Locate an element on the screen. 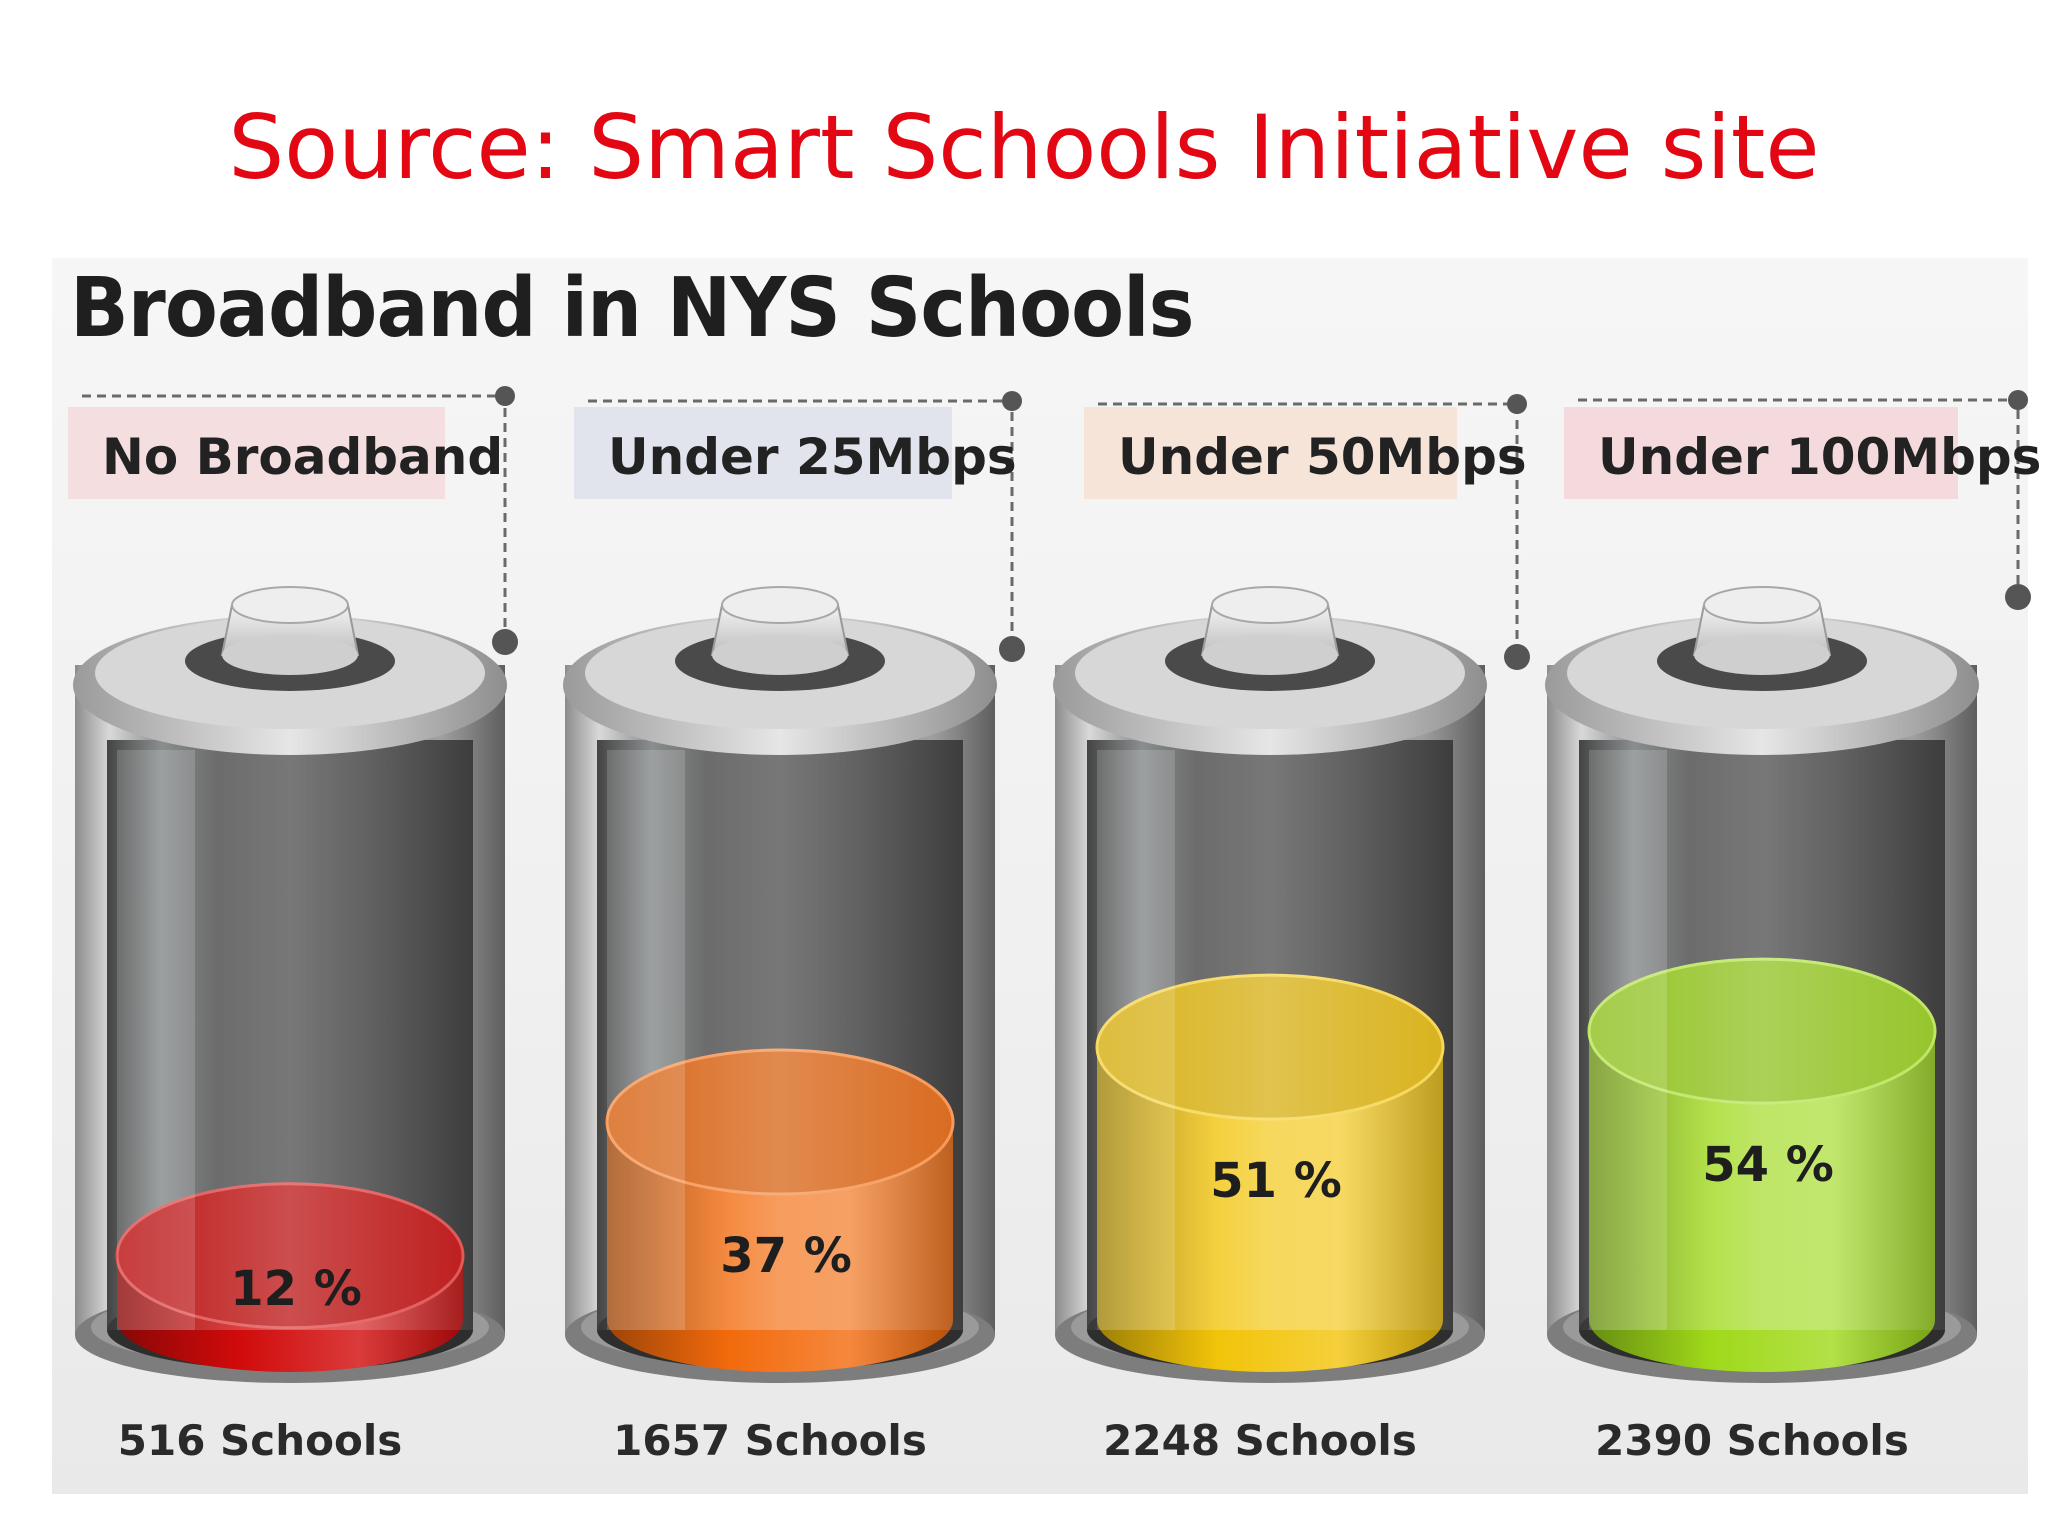 This screenshot has height=1536, width=2048. category-label: Under 100Mbps is located at coordinates (1819, 457).